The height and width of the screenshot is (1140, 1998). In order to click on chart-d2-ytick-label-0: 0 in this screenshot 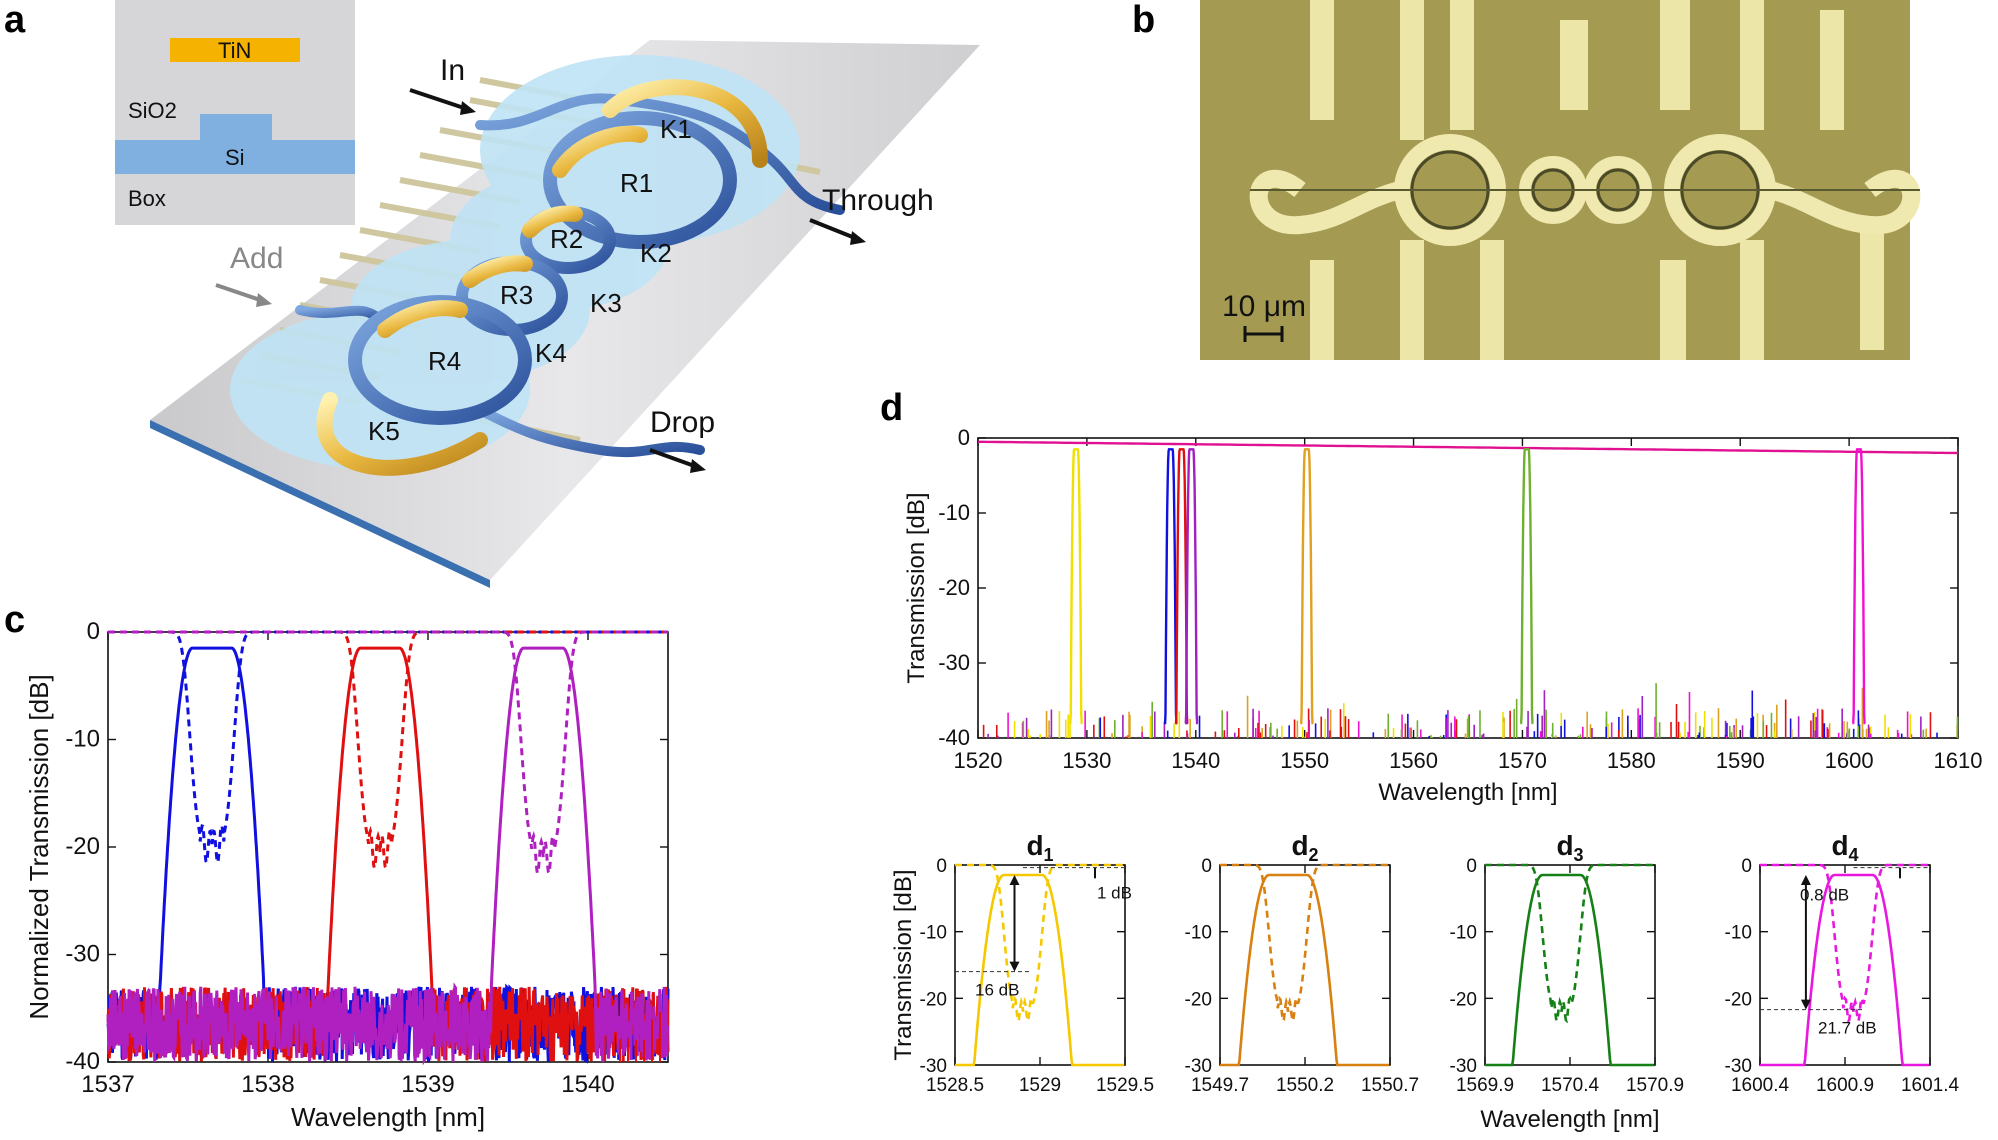, I will do `click(1206, 866)`.